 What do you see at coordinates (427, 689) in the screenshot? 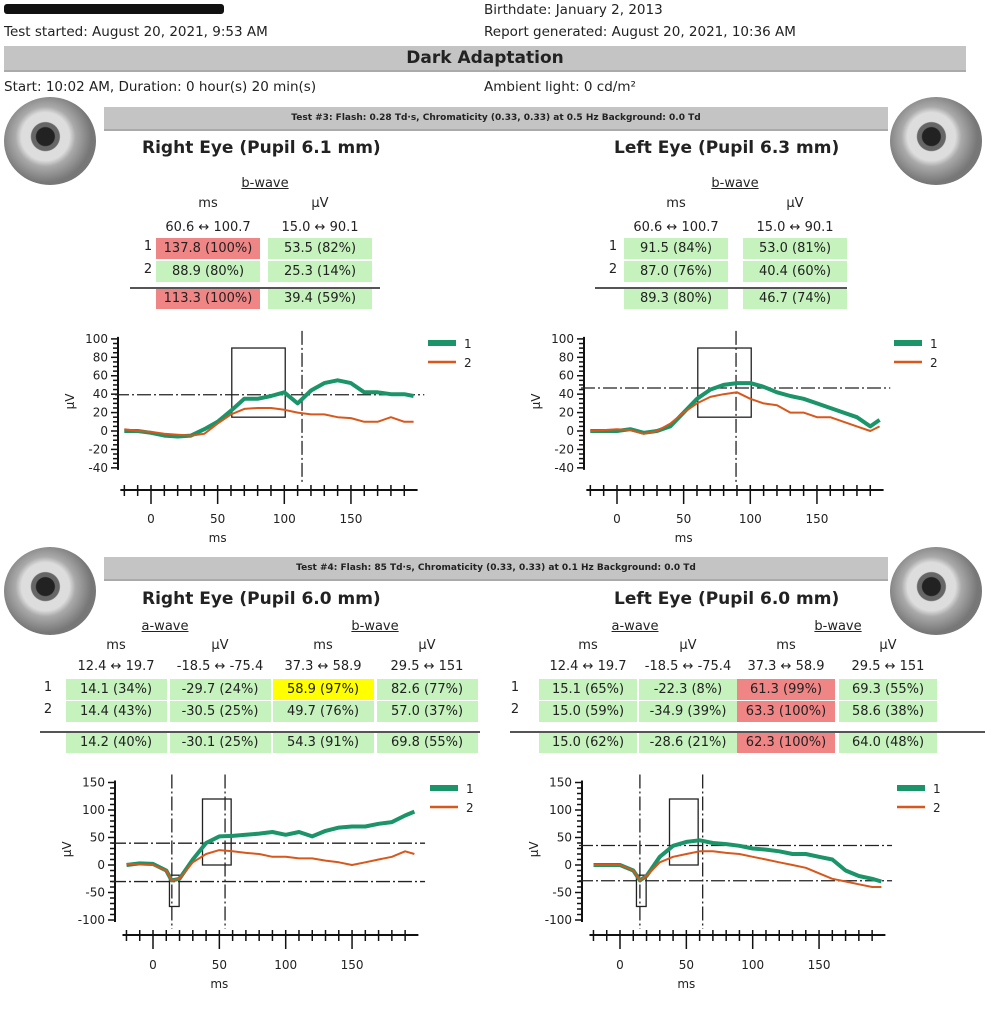
I see `result-cell: 82.6 (77%)` at bounding box center [427, 689].